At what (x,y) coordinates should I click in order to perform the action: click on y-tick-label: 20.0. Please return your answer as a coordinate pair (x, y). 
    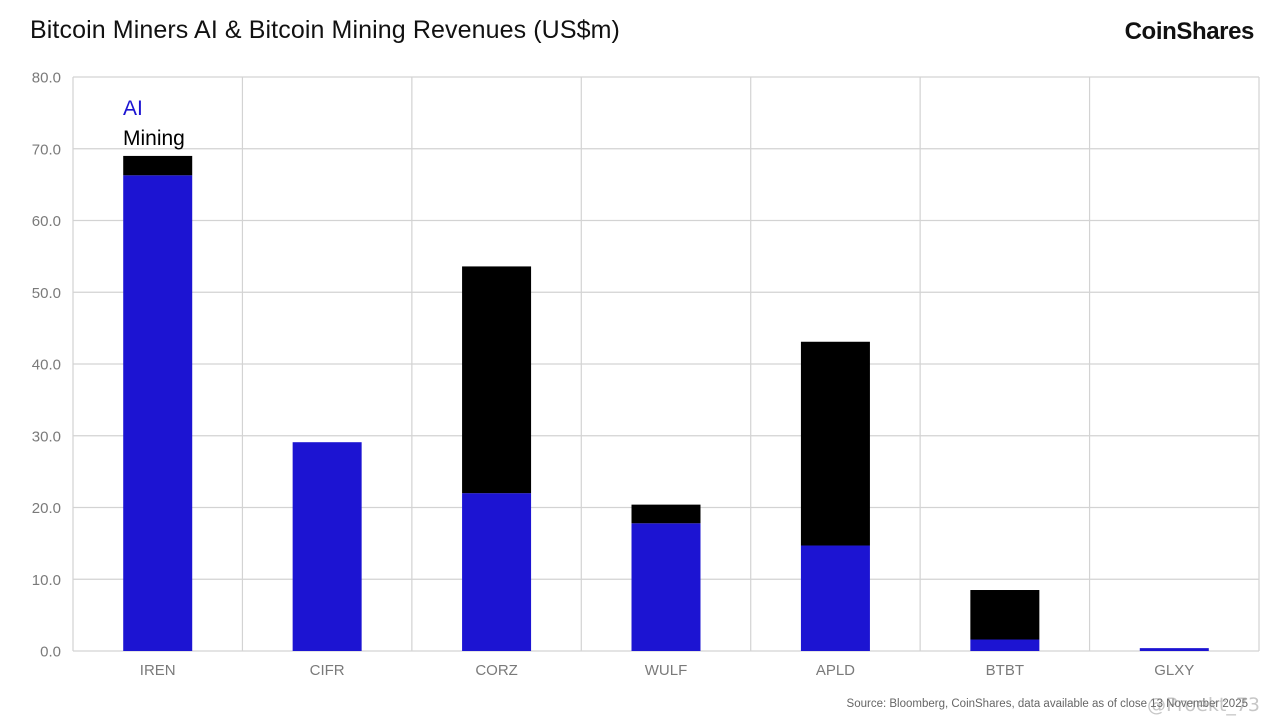
    Looking at the image, I should click on (46, 508).